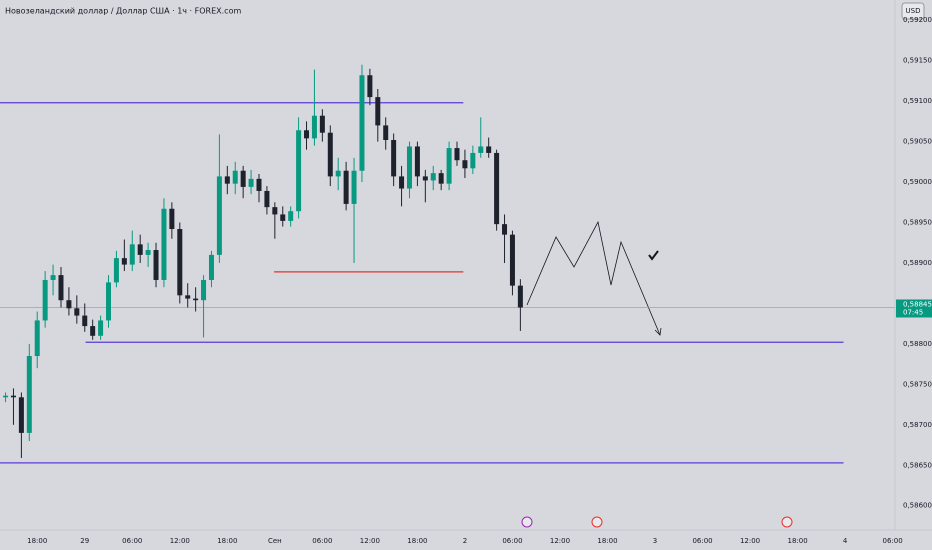  What do you see at coordinates (917, 182) in the screenshot?
I see `y-tick-label: 0,59000` at bounding box center [917, 182].